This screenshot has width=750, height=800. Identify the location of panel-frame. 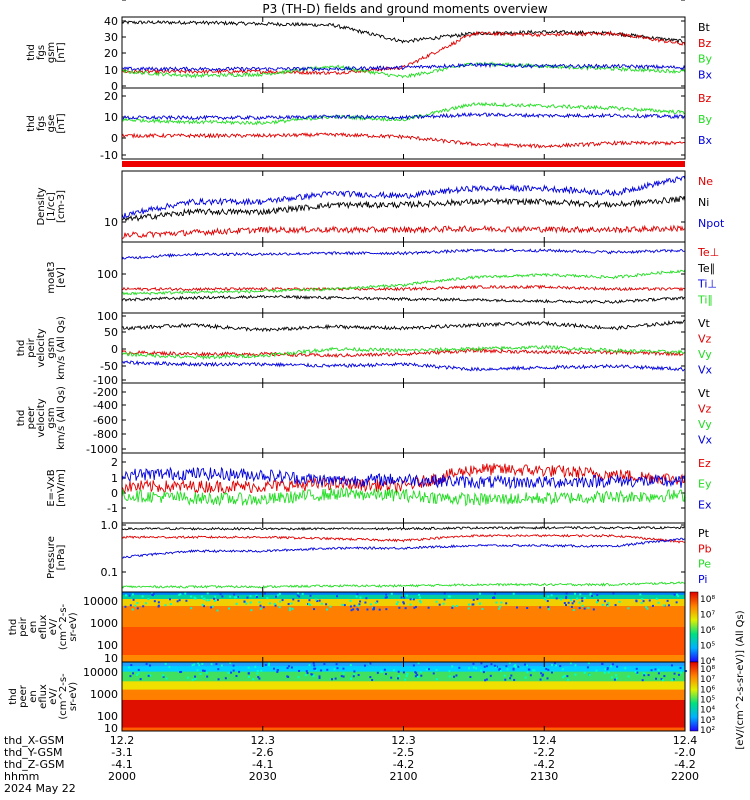
(403, 488).